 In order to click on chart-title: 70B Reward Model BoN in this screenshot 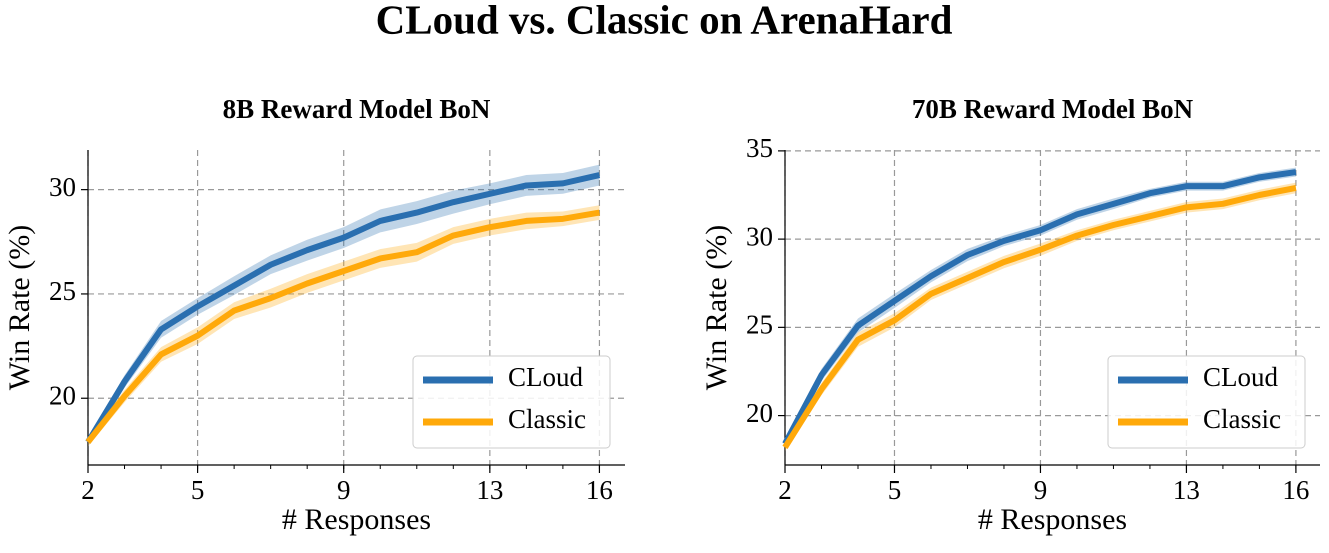, I will do `click(1053, 109)`.